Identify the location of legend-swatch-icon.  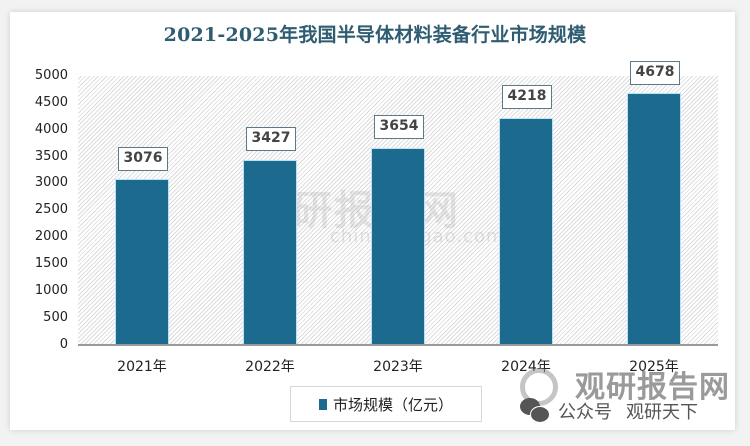
(322, 404).